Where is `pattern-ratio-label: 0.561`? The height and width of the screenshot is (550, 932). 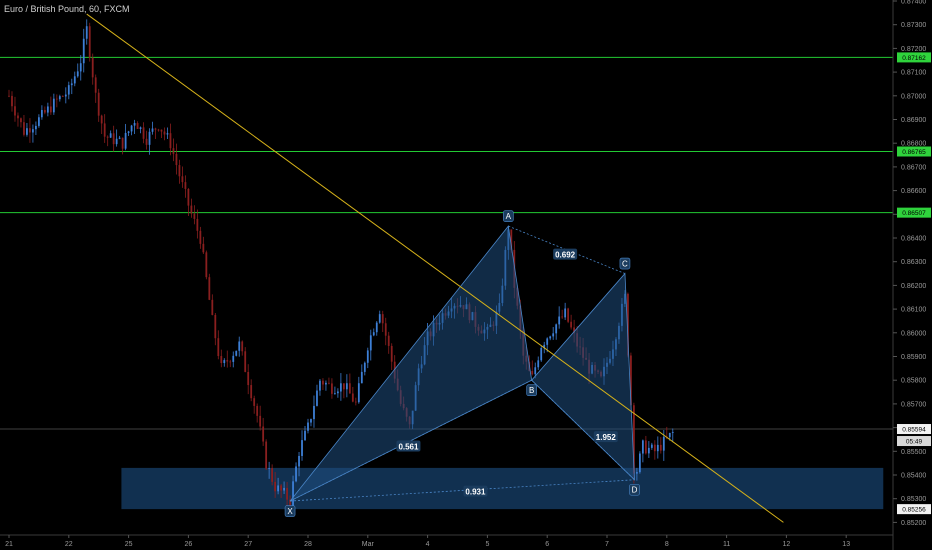
pattern-ratio-label: 0.561 is located at coordinates (408, 447).